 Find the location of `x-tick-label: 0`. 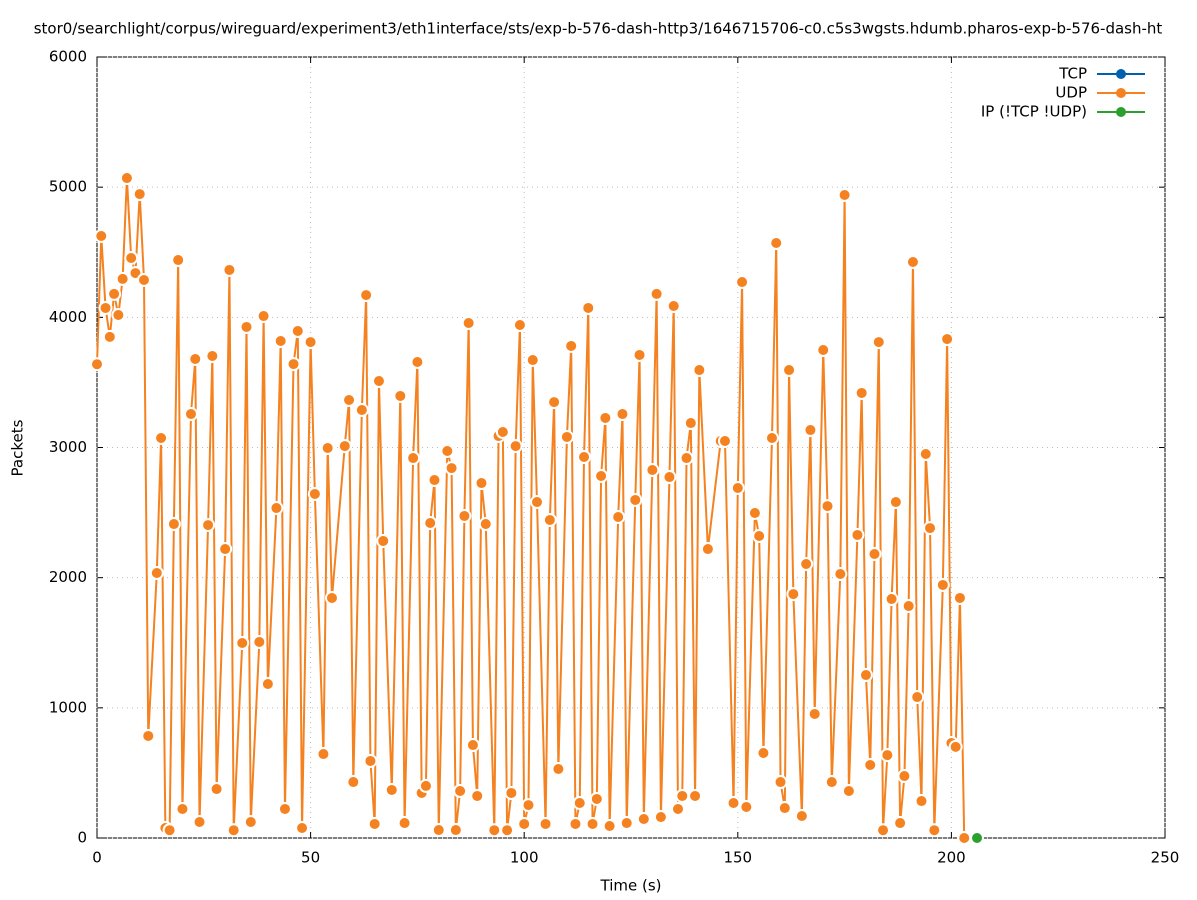

x-tick-label: 0 is located at coordinates (97, 858).